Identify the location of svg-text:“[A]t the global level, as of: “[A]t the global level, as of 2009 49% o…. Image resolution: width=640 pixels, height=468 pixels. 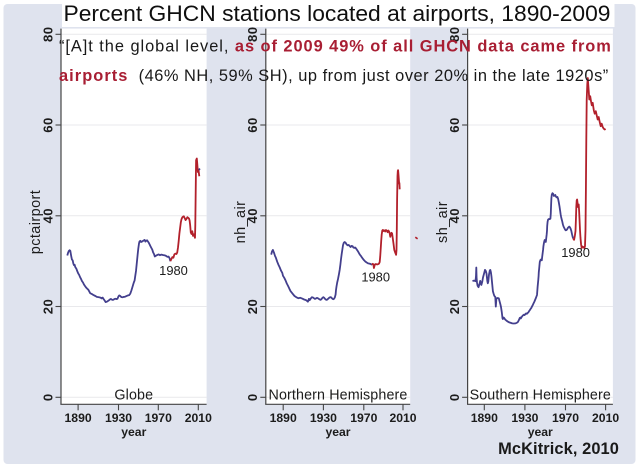
(335, 46).